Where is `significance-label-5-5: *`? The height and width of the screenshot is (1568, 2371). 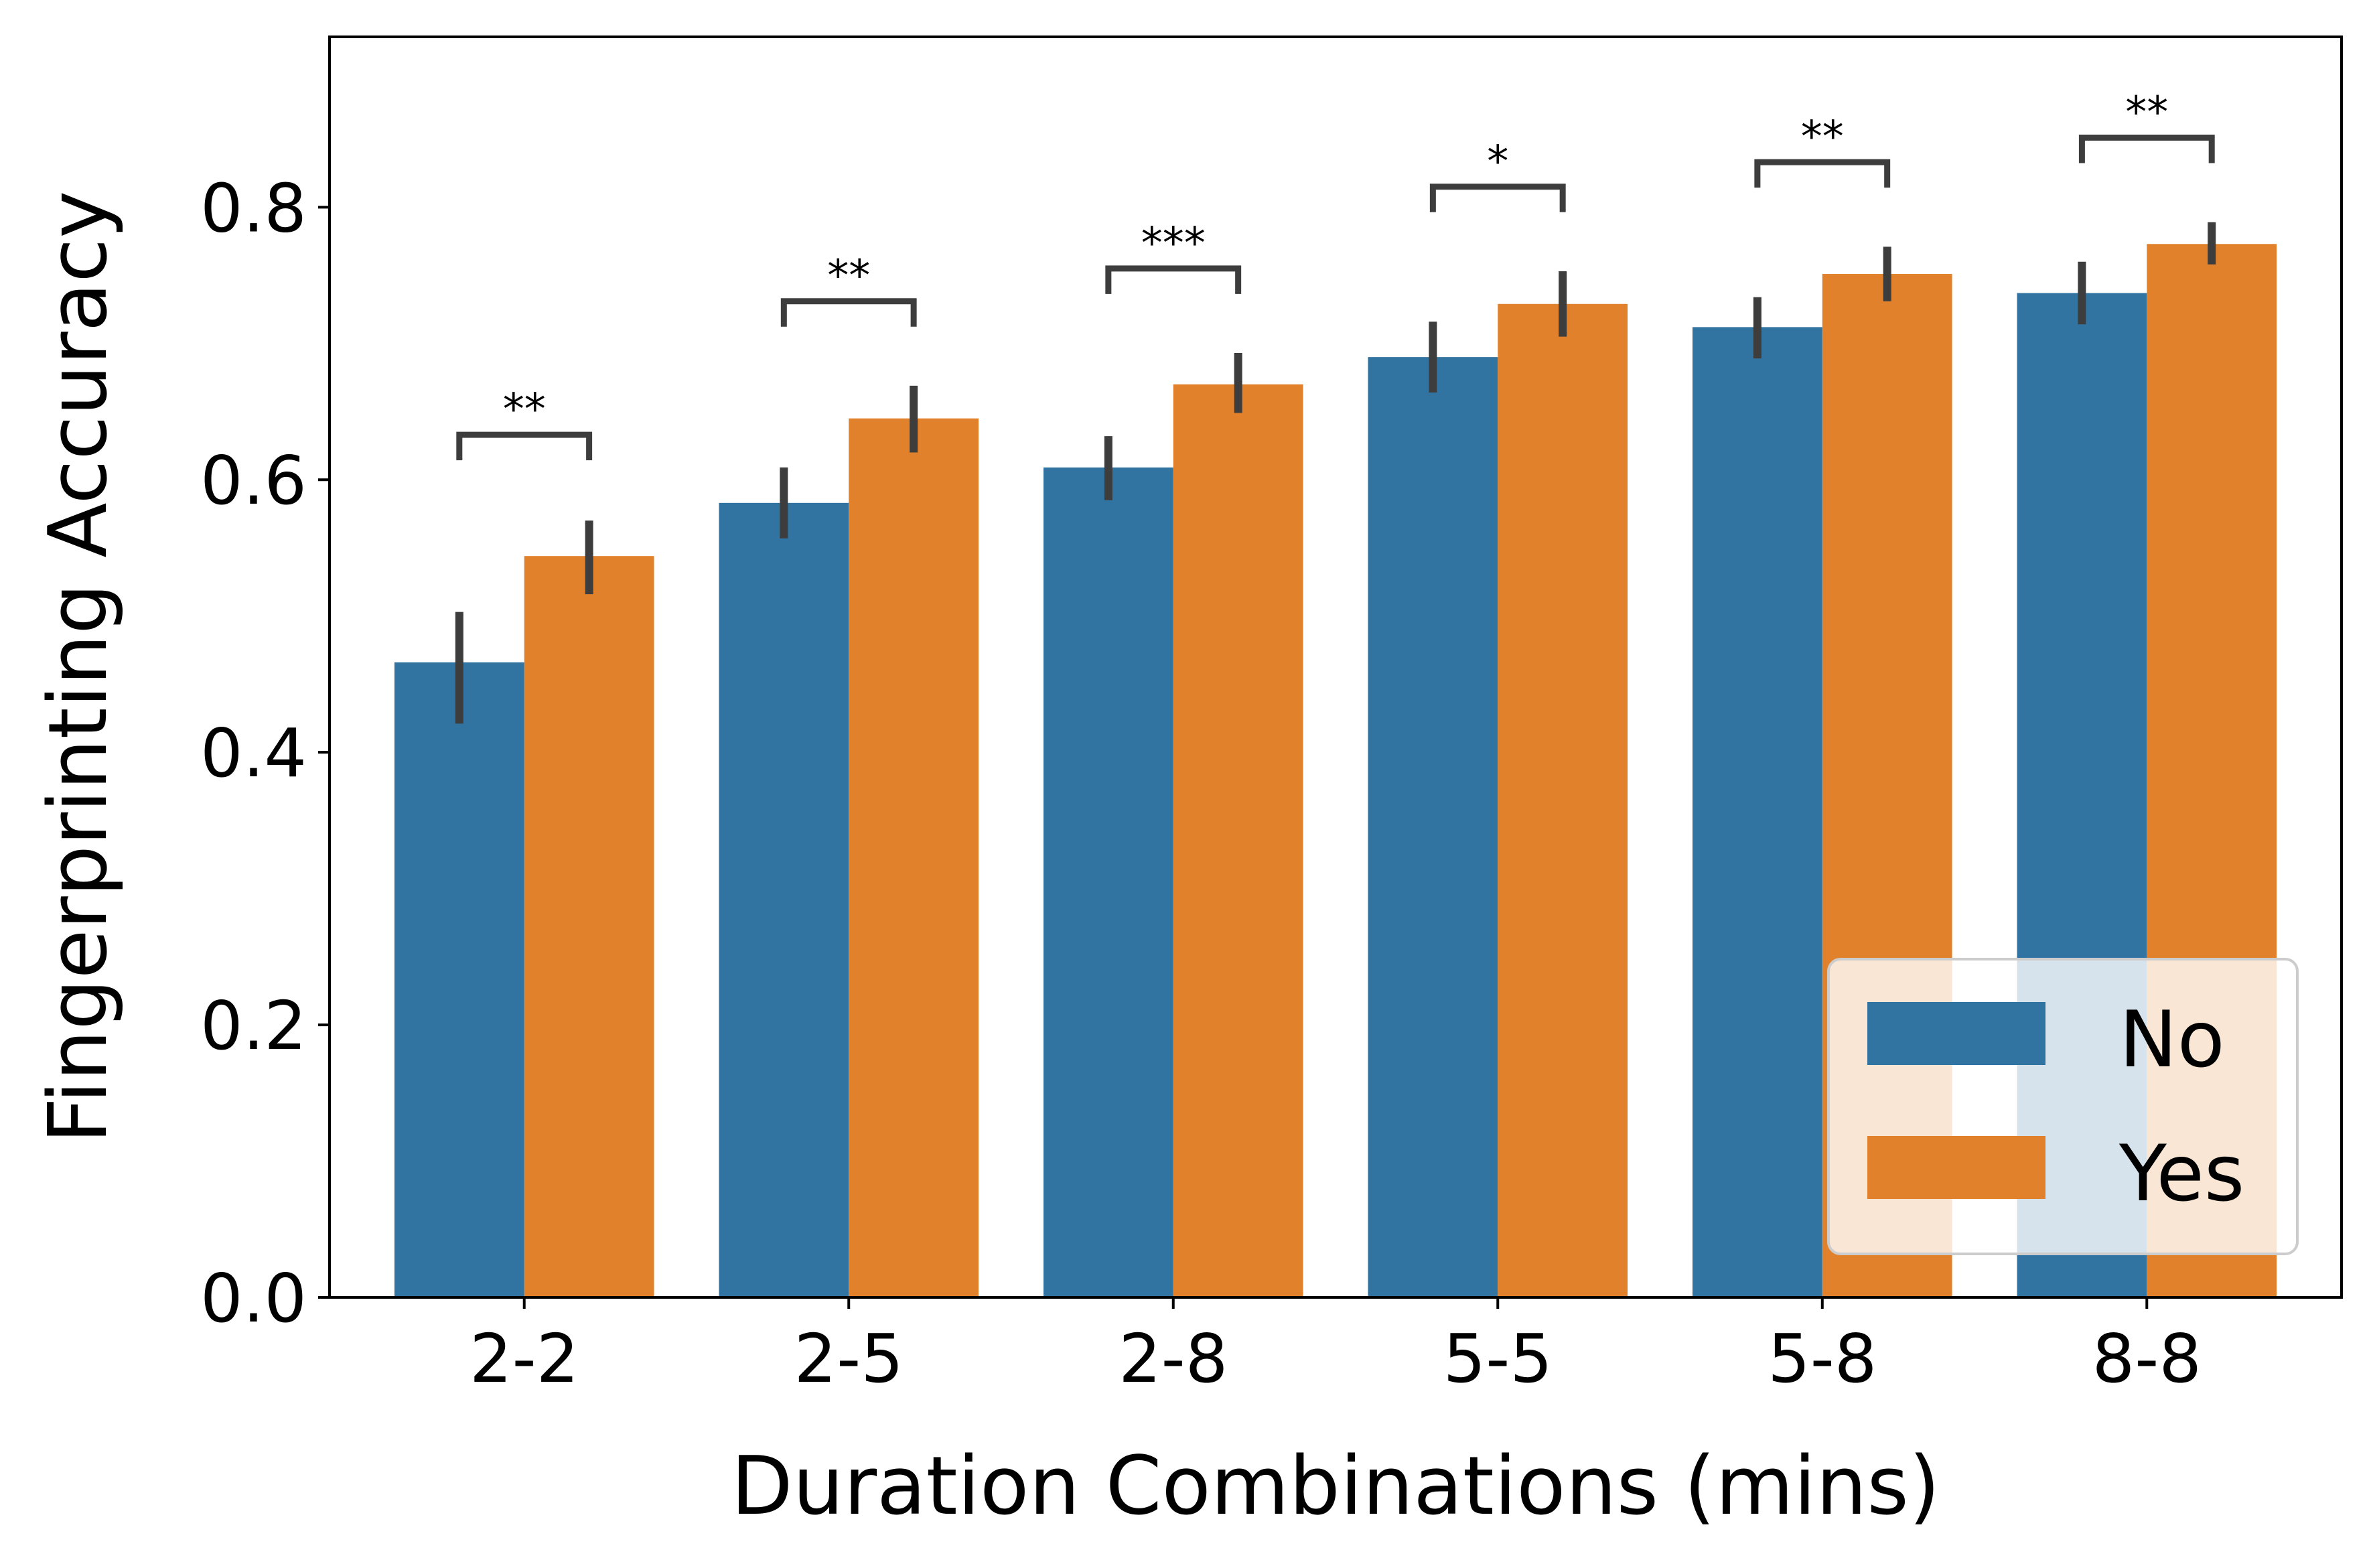
significance-label-5-5: * is located at coordinates (1497, 162).